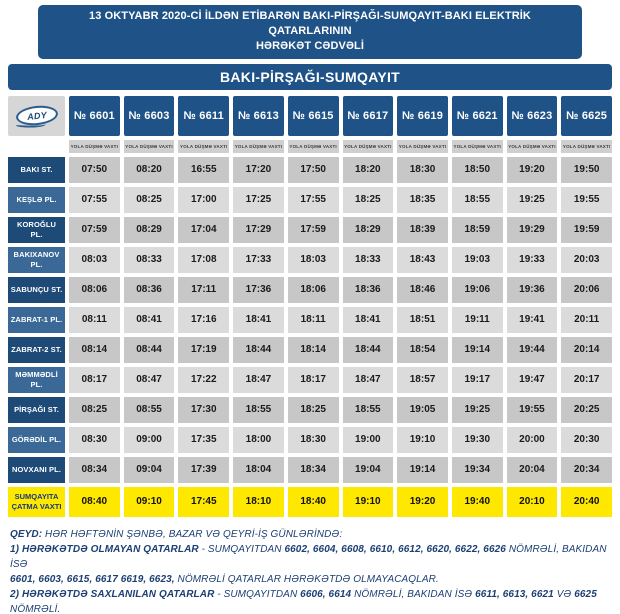  What do you see at coordinates (26, 534) in the screenshot?
I see `note-segment: QEYD:` at bounding box center [26, 534].